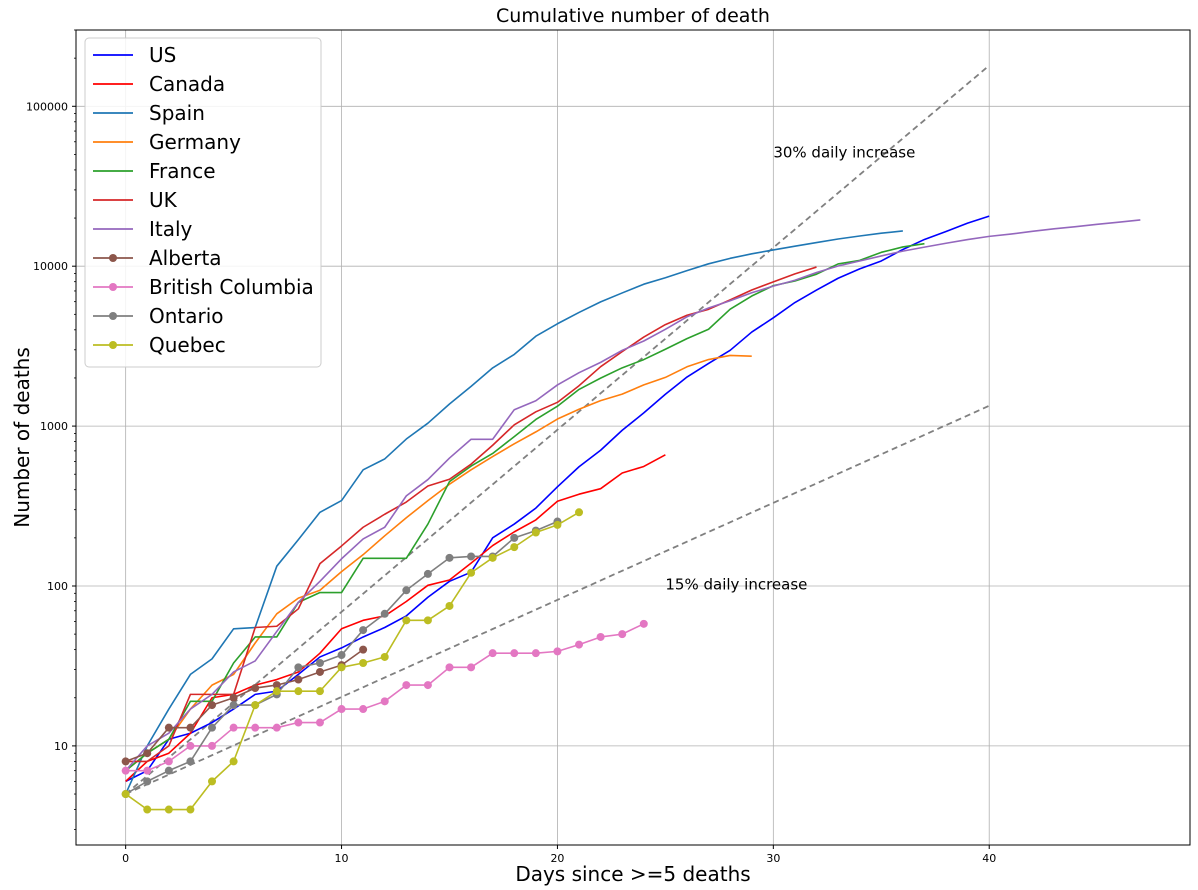 Image resolution: width=1198 pixels, height=890 pixels. Describe the element at coordinates (186, 316) in the screenshot. I see `legend-label: Ontario` at that location.